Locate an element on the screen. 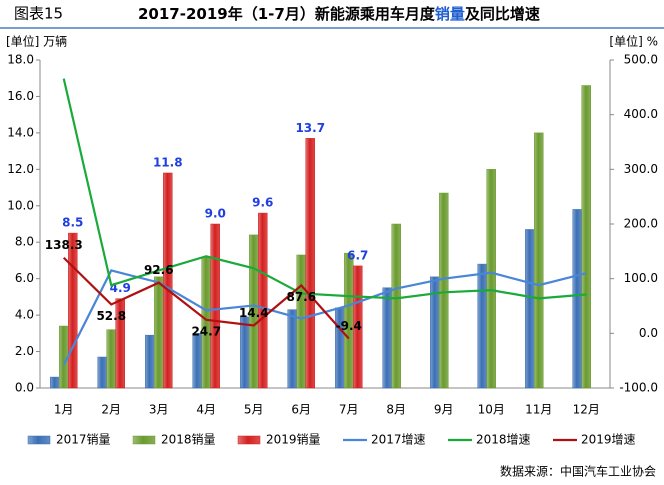 This screenshot has height=485, width=664. x-tick-label: 8月 is located at coordinates (396, 410).